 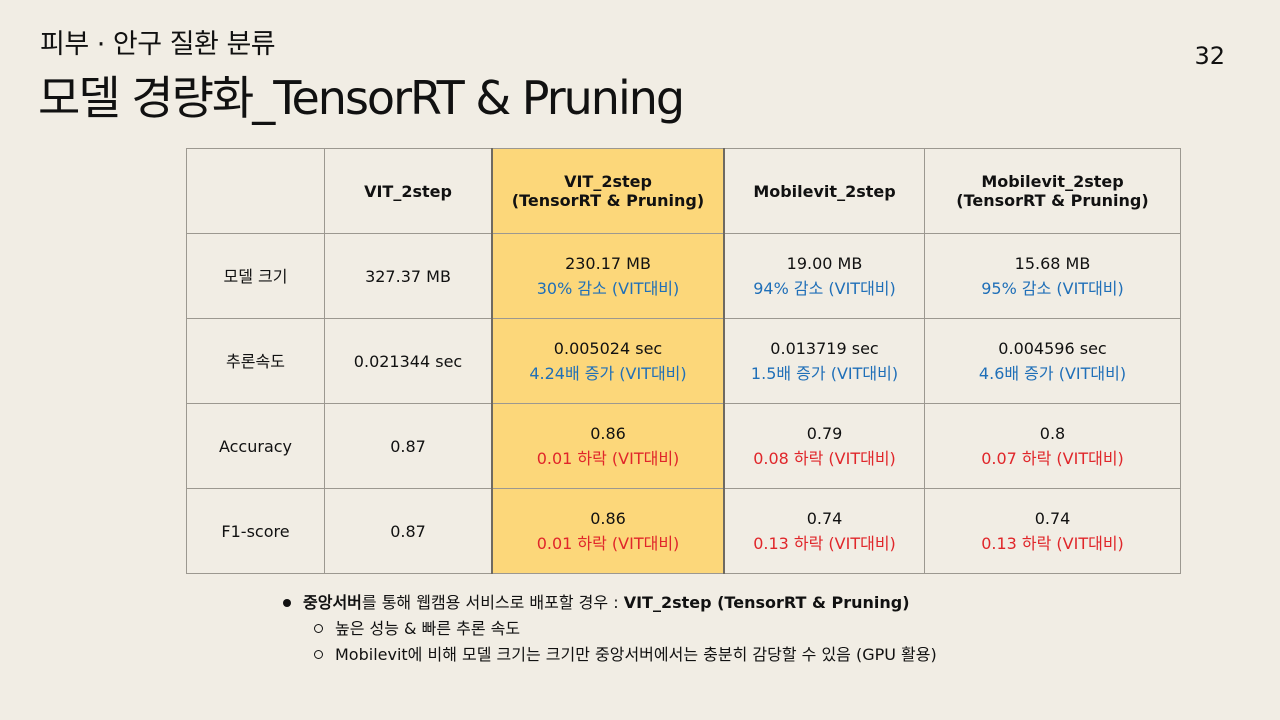 What do you see at coordinates (824, 458) in the screenshot?
I see `cell-comparison-note: 0.08 하락 (VIT대비)` at bounding box center [824, 458].